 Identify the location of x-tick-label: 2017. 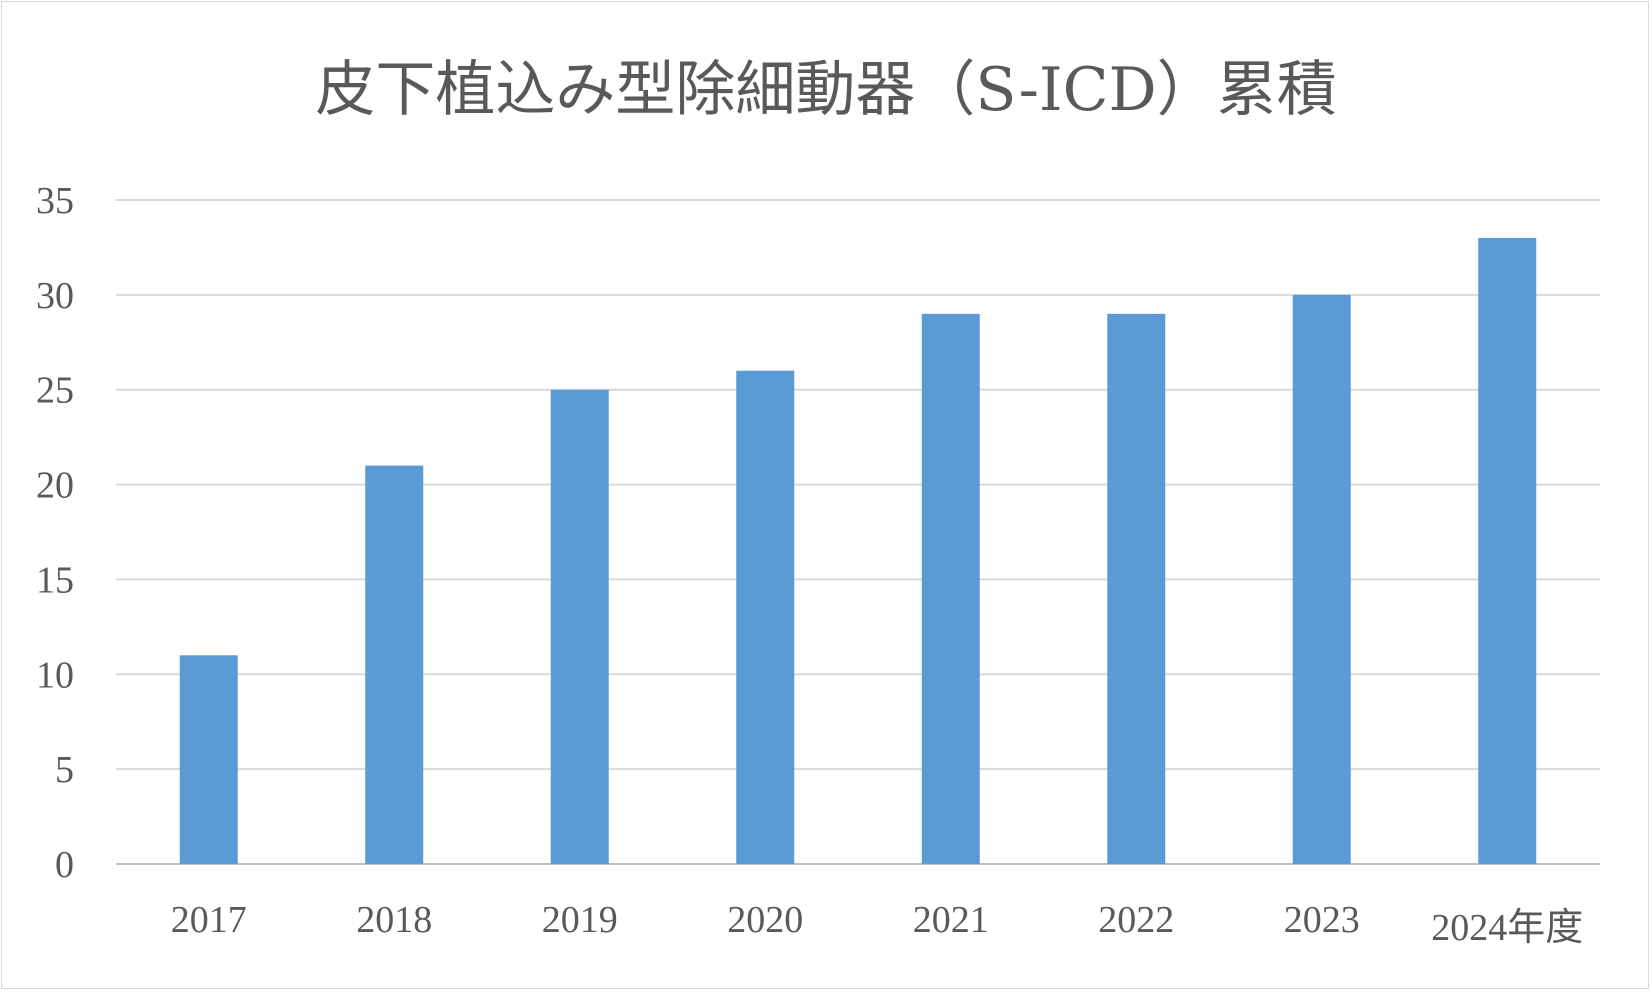
(209, 920).